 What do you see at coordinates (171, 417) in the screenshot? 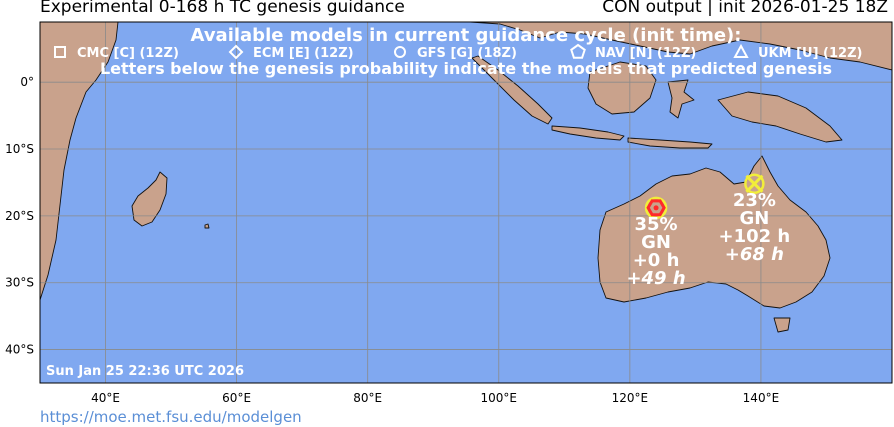
I see `source-url-link: https://moe.met.fsu.edu/modelgen` at bounding box center [171, 417].